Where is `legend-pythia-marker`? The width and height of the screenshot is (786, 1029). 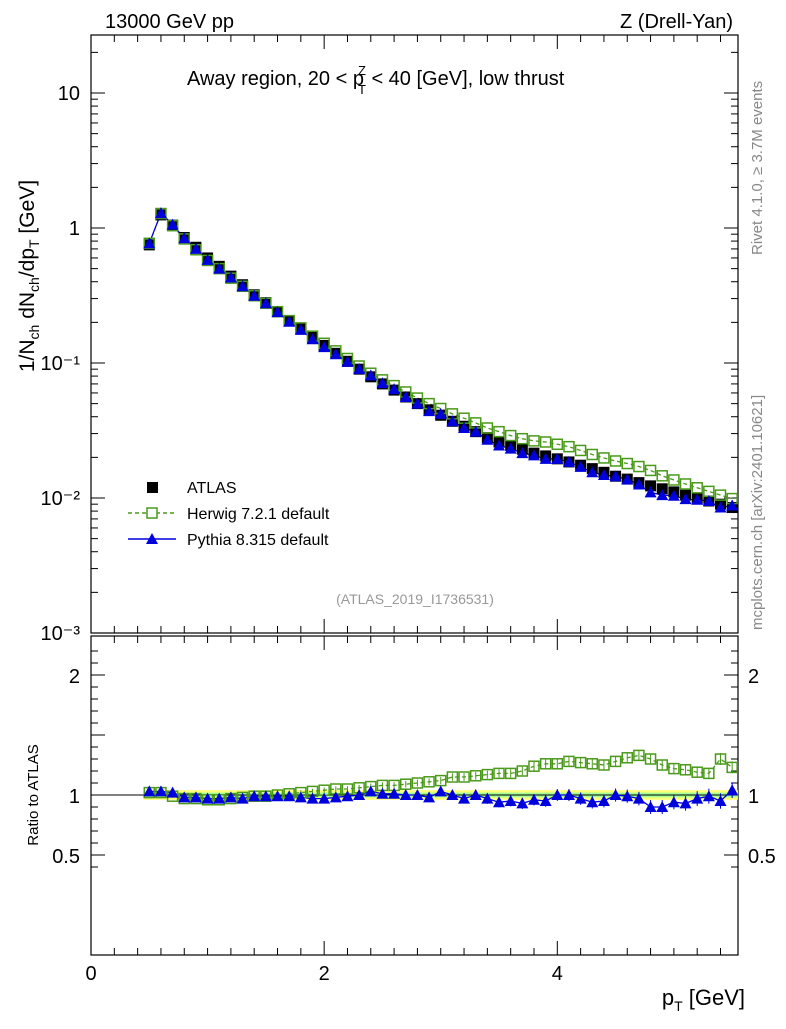 legend-pythia-marker is located at coordinates (152, 538).